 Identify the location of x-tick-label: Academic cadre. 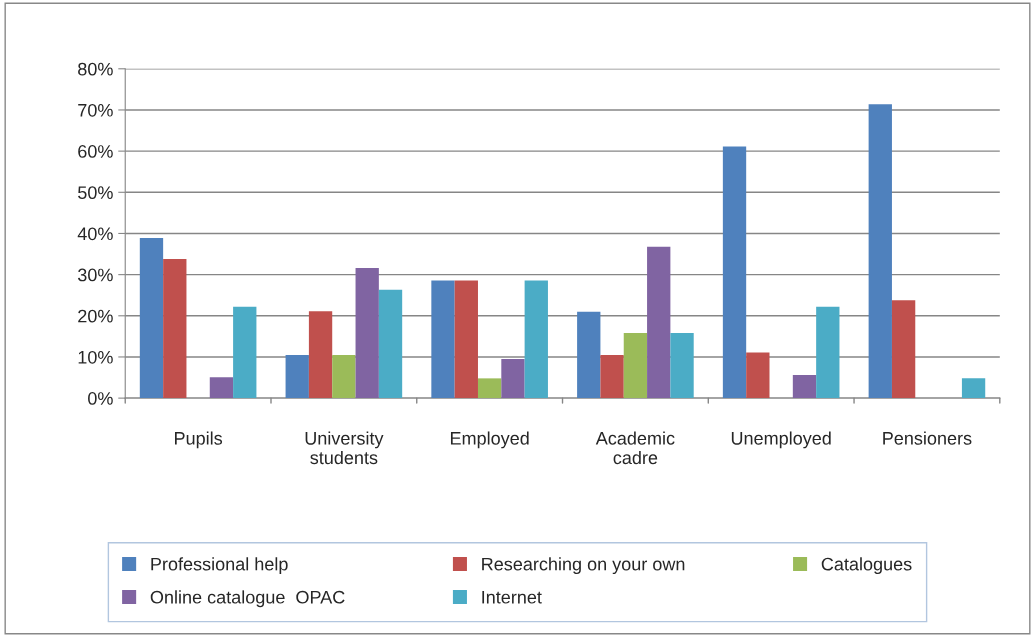
(635, 448).